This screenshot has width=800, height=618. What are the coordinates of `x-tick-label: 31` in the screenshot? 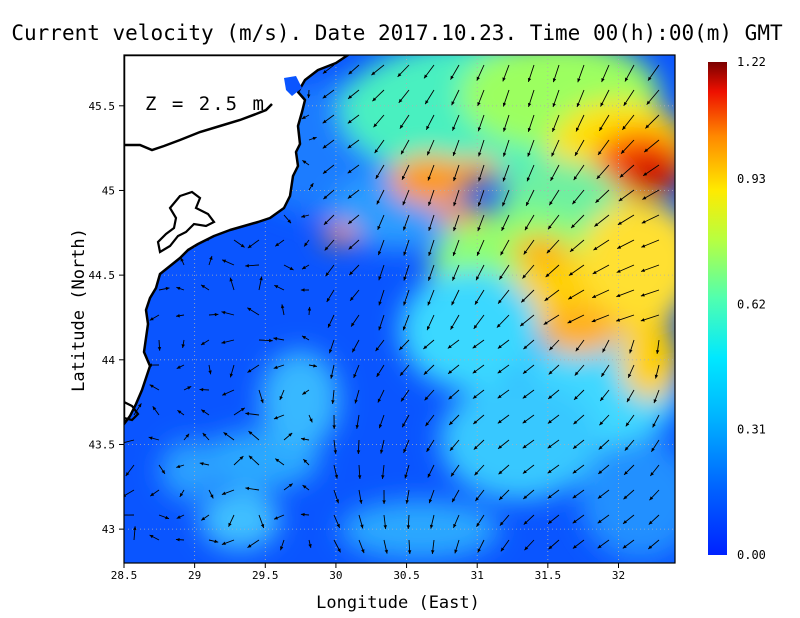 It's located at (477, 575).